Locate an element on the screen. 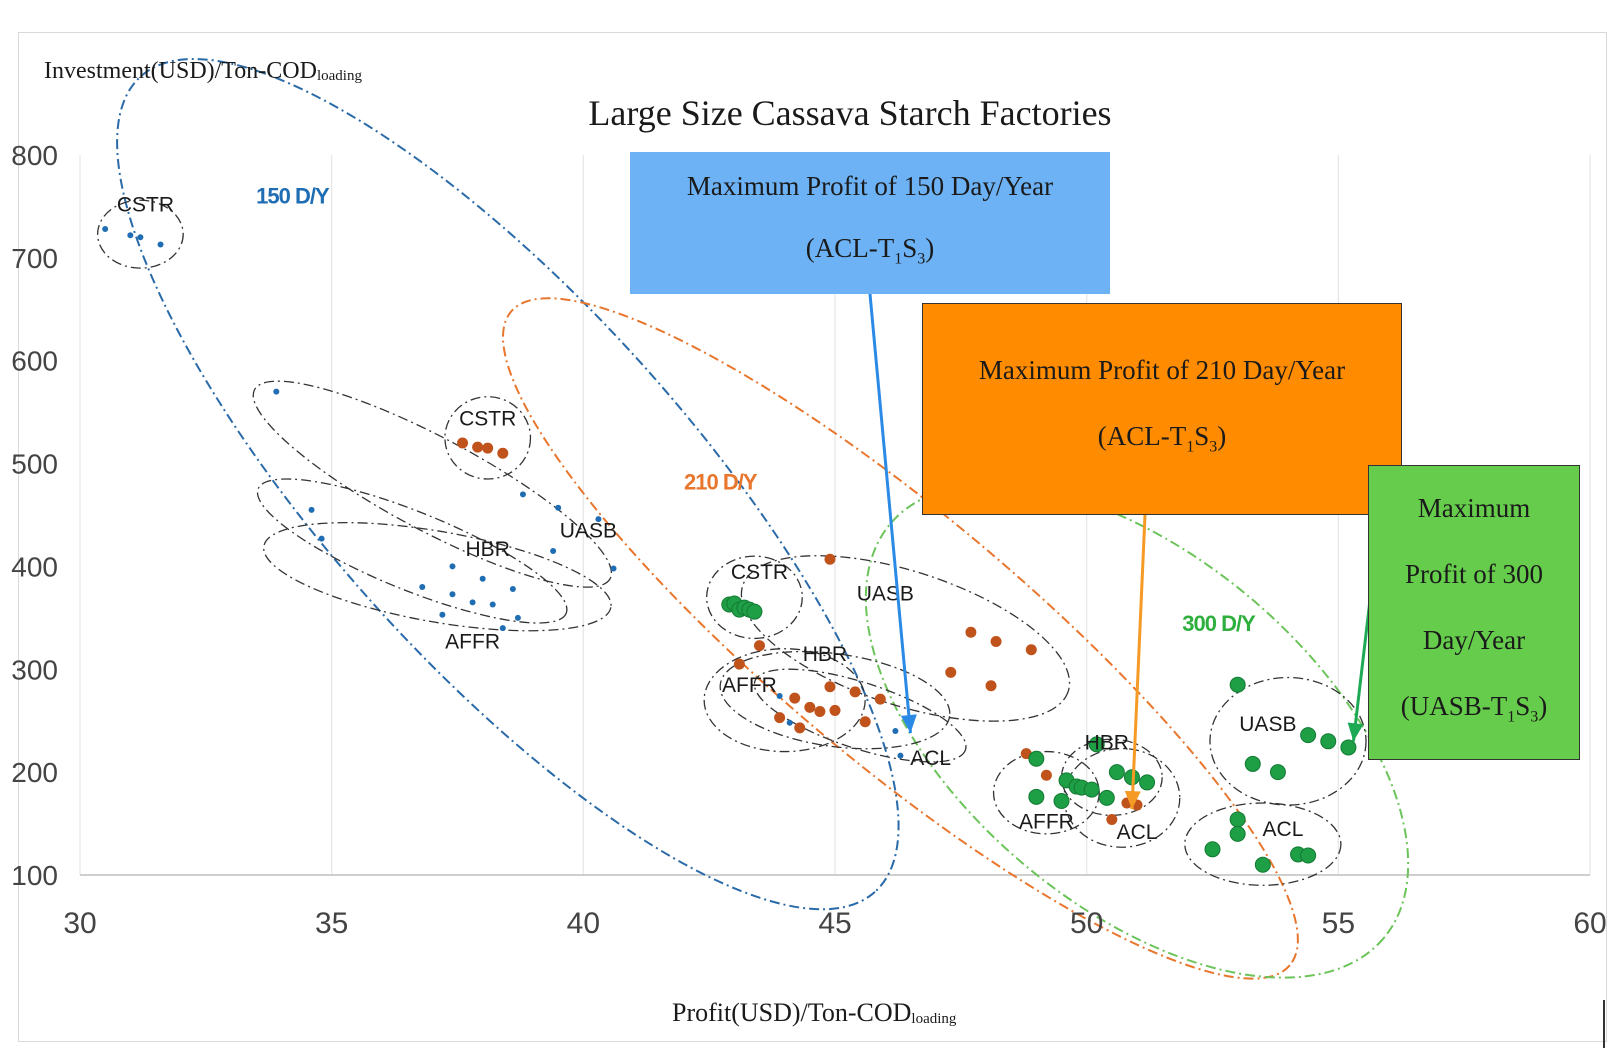  cluster-label: CSTR is located at coordinates (487, 419).